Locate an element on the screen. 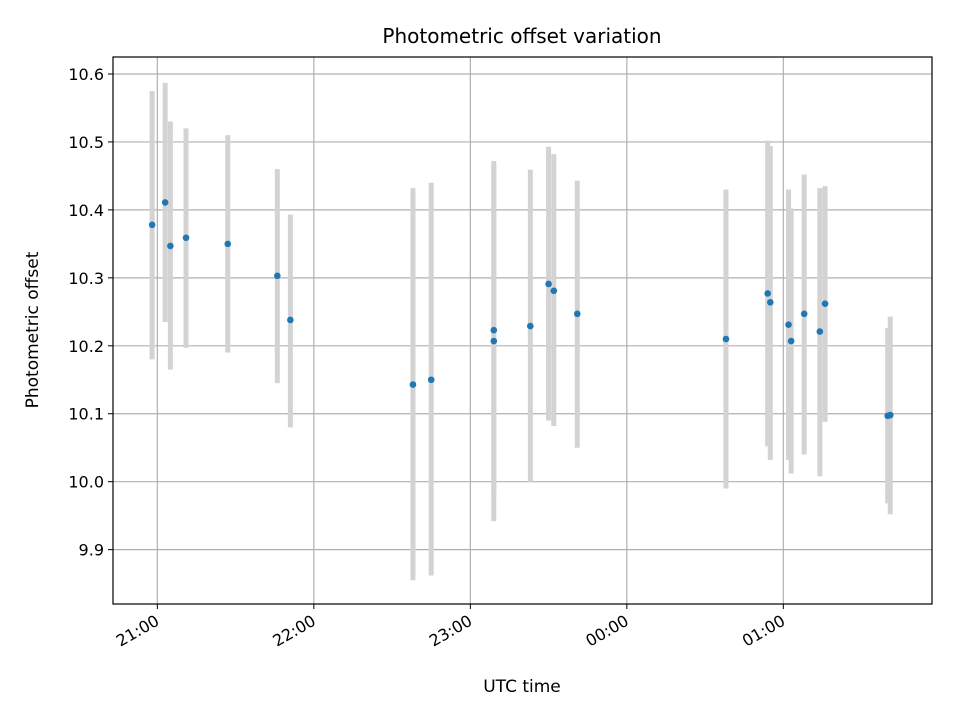 The image size is (960, 720). y-tick-label: 10.2 is located at coordinates (86, 346).